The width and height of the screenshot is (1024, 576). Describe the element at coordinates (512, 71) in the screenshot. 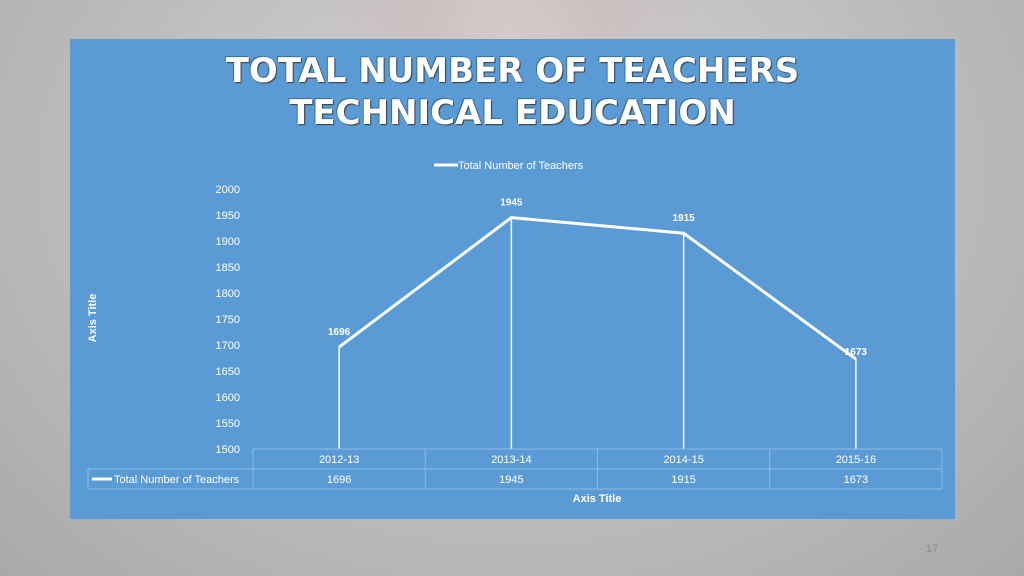

I see `chart-title-line-1: TOTAL NUMBER OF TEACHERS` at that location.